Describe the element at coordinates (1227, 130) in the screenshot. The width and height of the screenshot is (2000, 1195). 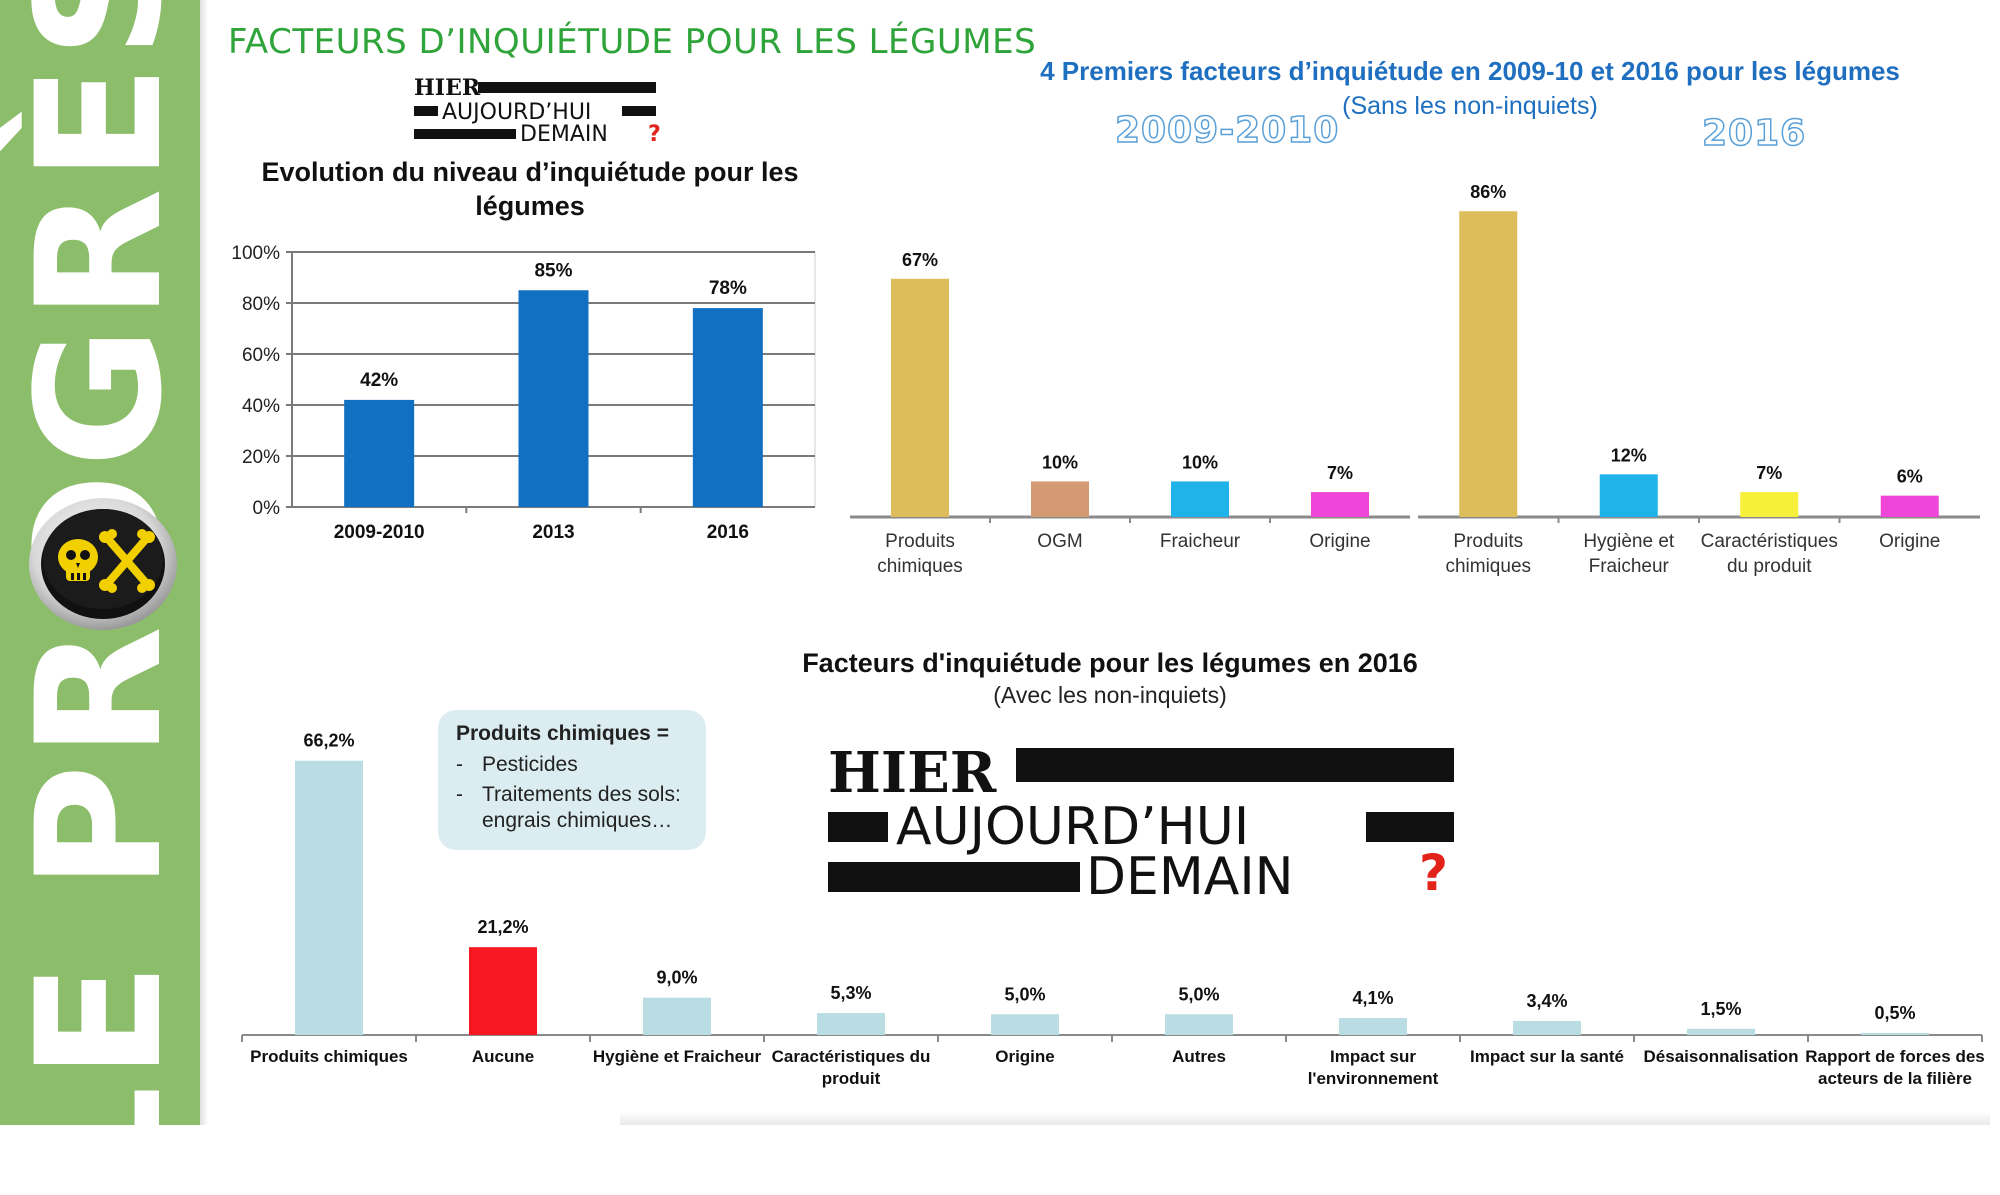
I see `year-label-2009-2010: 2009-2010` at that location.